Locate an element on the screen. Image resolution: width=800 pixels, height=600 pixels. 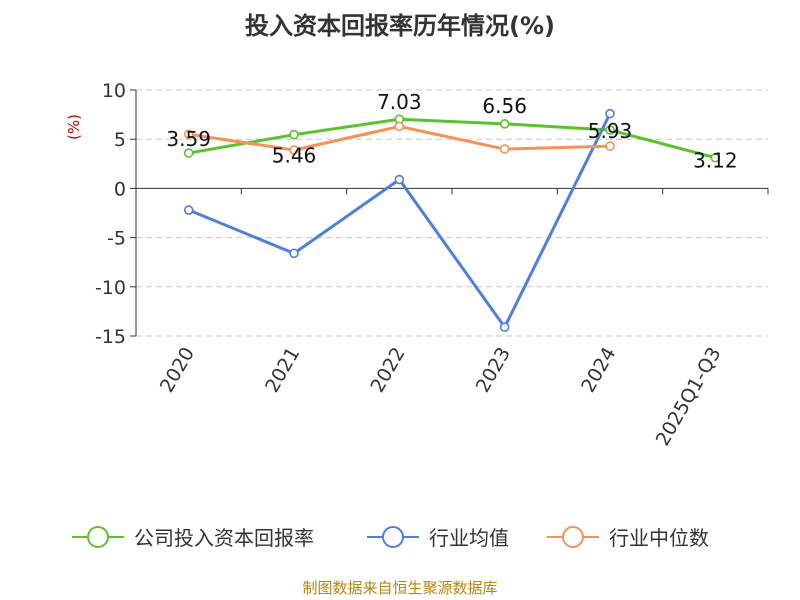
y-tick-label: -10 is located at coordinates (110, 288).